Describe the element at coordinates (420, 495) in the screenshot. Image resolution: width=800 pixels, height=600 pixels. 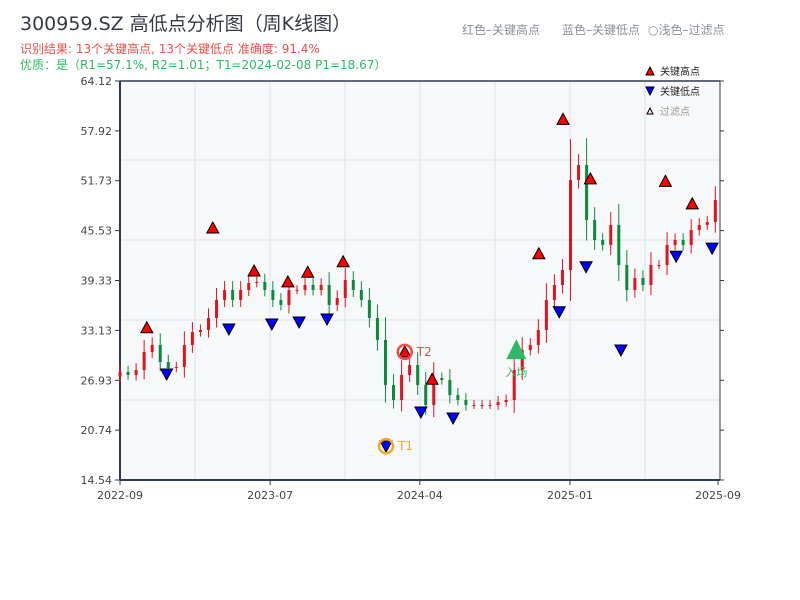
I see `x-tick-label: 2024-04` at that location.